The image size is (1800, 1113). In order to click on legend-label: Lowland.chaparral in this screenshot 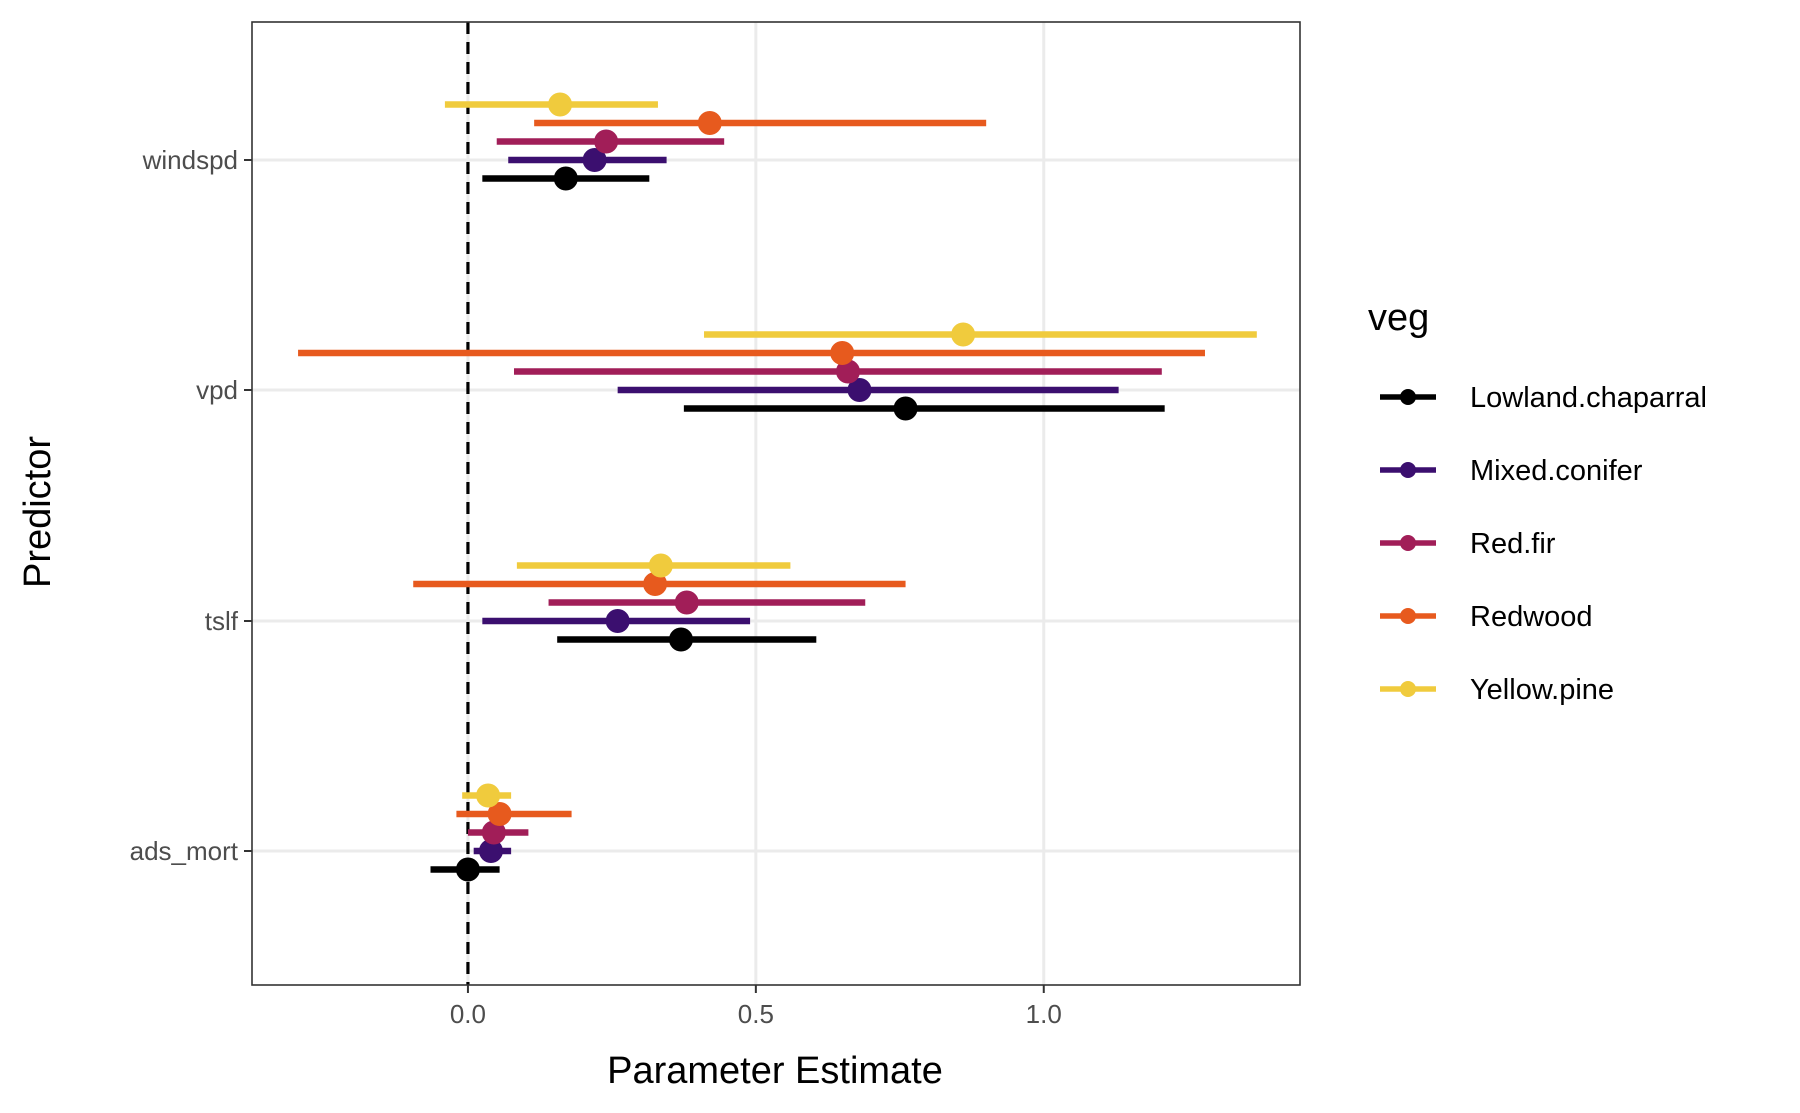, I will do `click(1588, 398)`.